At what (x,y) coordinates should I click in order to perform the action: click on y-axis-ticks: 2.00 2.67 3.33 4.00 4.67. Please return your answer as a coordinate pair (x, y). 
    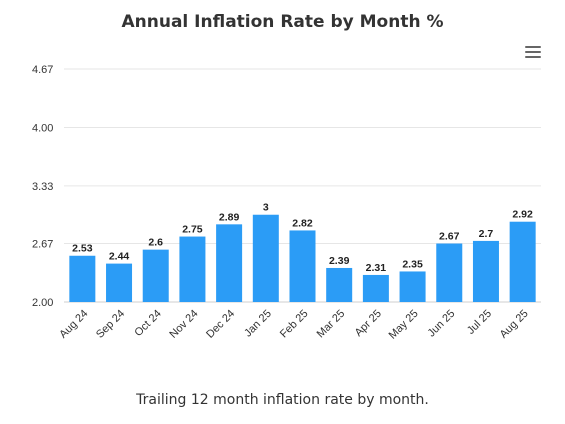
    Looking at the image, I should click on (42, 186).